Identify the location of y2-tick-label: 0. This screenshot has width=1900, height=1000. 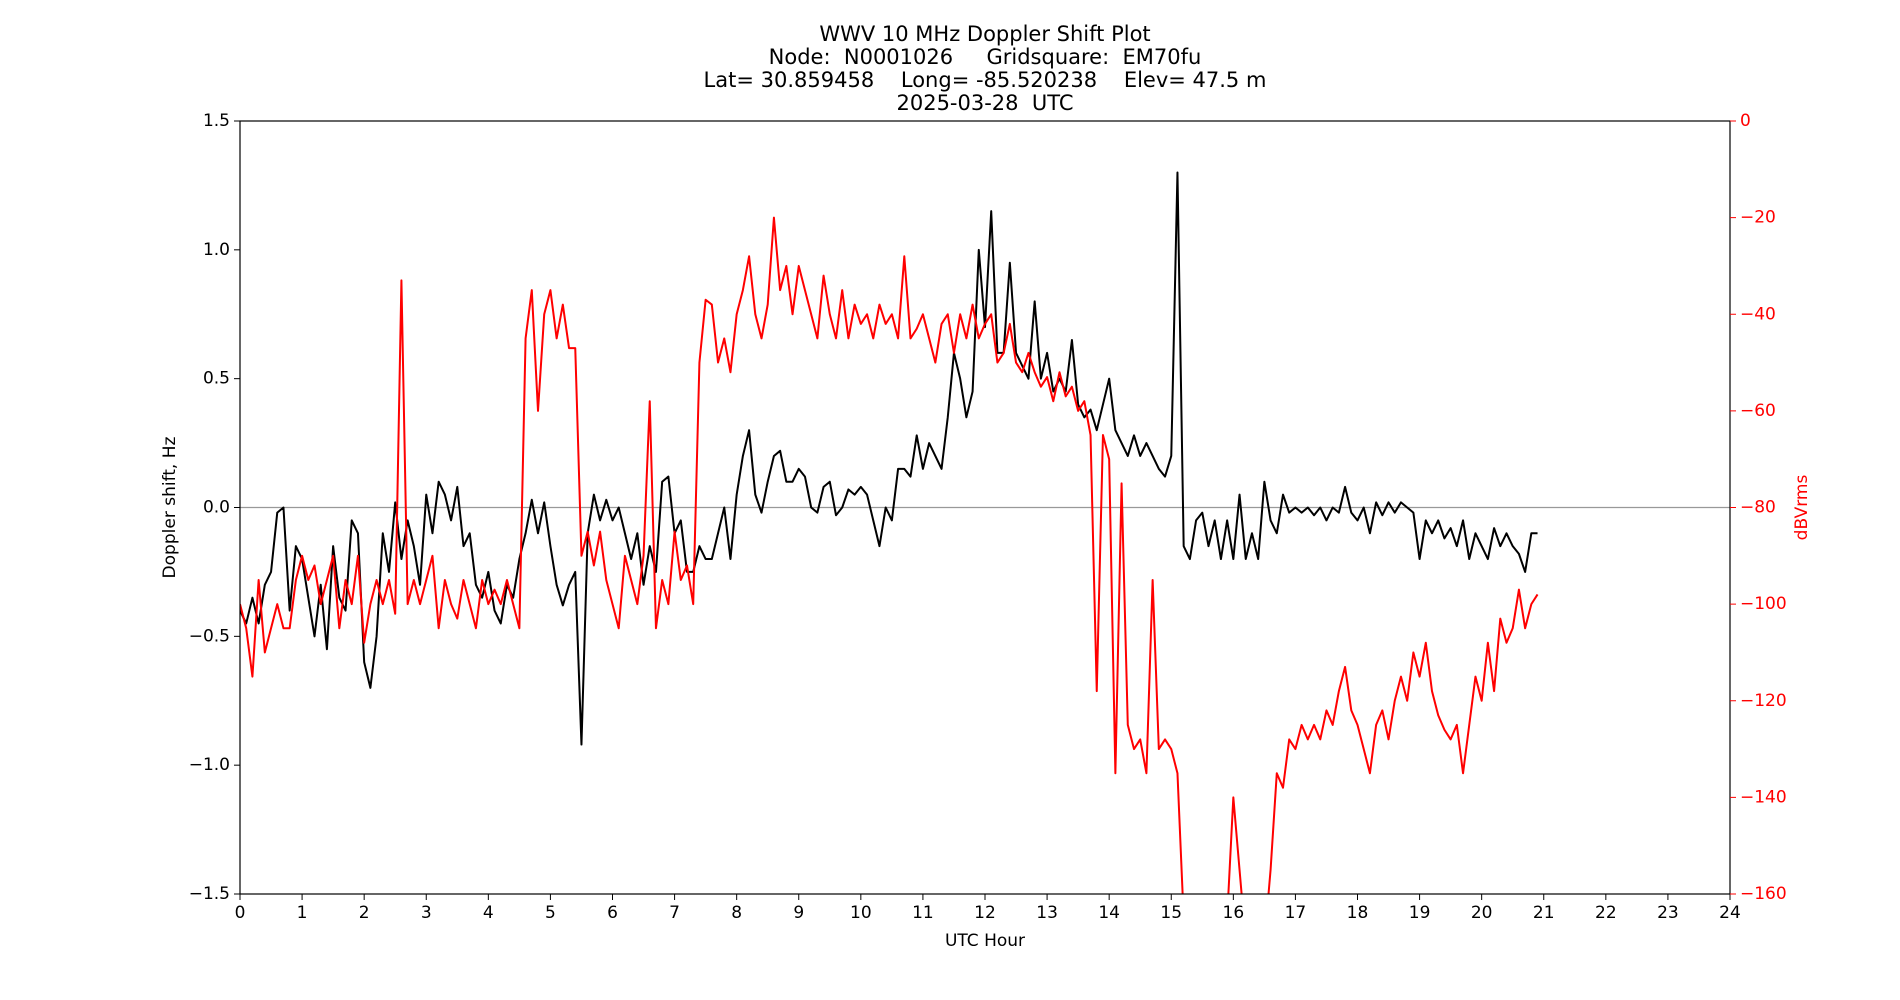
(1745, 121).